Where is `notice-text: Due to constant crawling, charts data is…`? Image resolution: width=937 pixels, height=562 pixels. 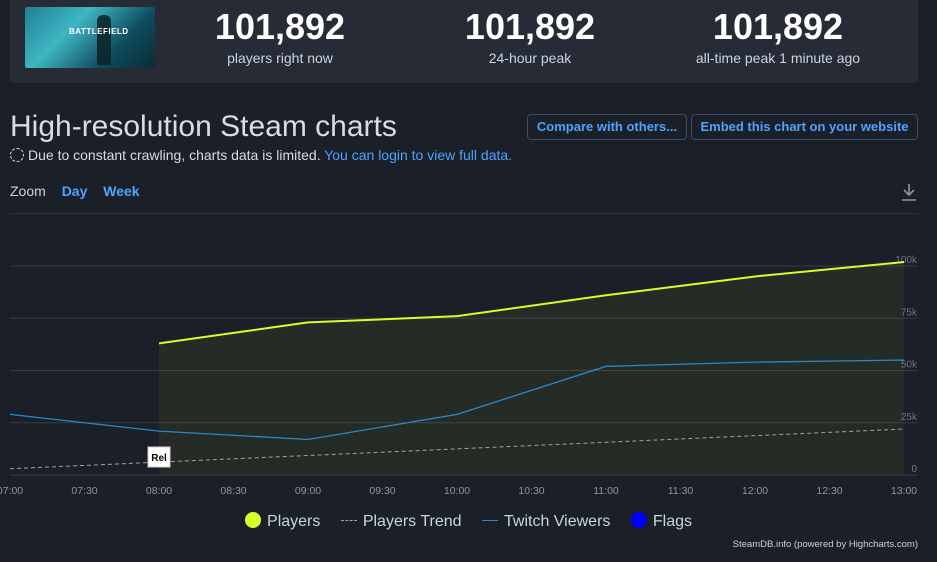 notice-text: Due to constant crawling, charts data is… is located at coordinates (174, 155).